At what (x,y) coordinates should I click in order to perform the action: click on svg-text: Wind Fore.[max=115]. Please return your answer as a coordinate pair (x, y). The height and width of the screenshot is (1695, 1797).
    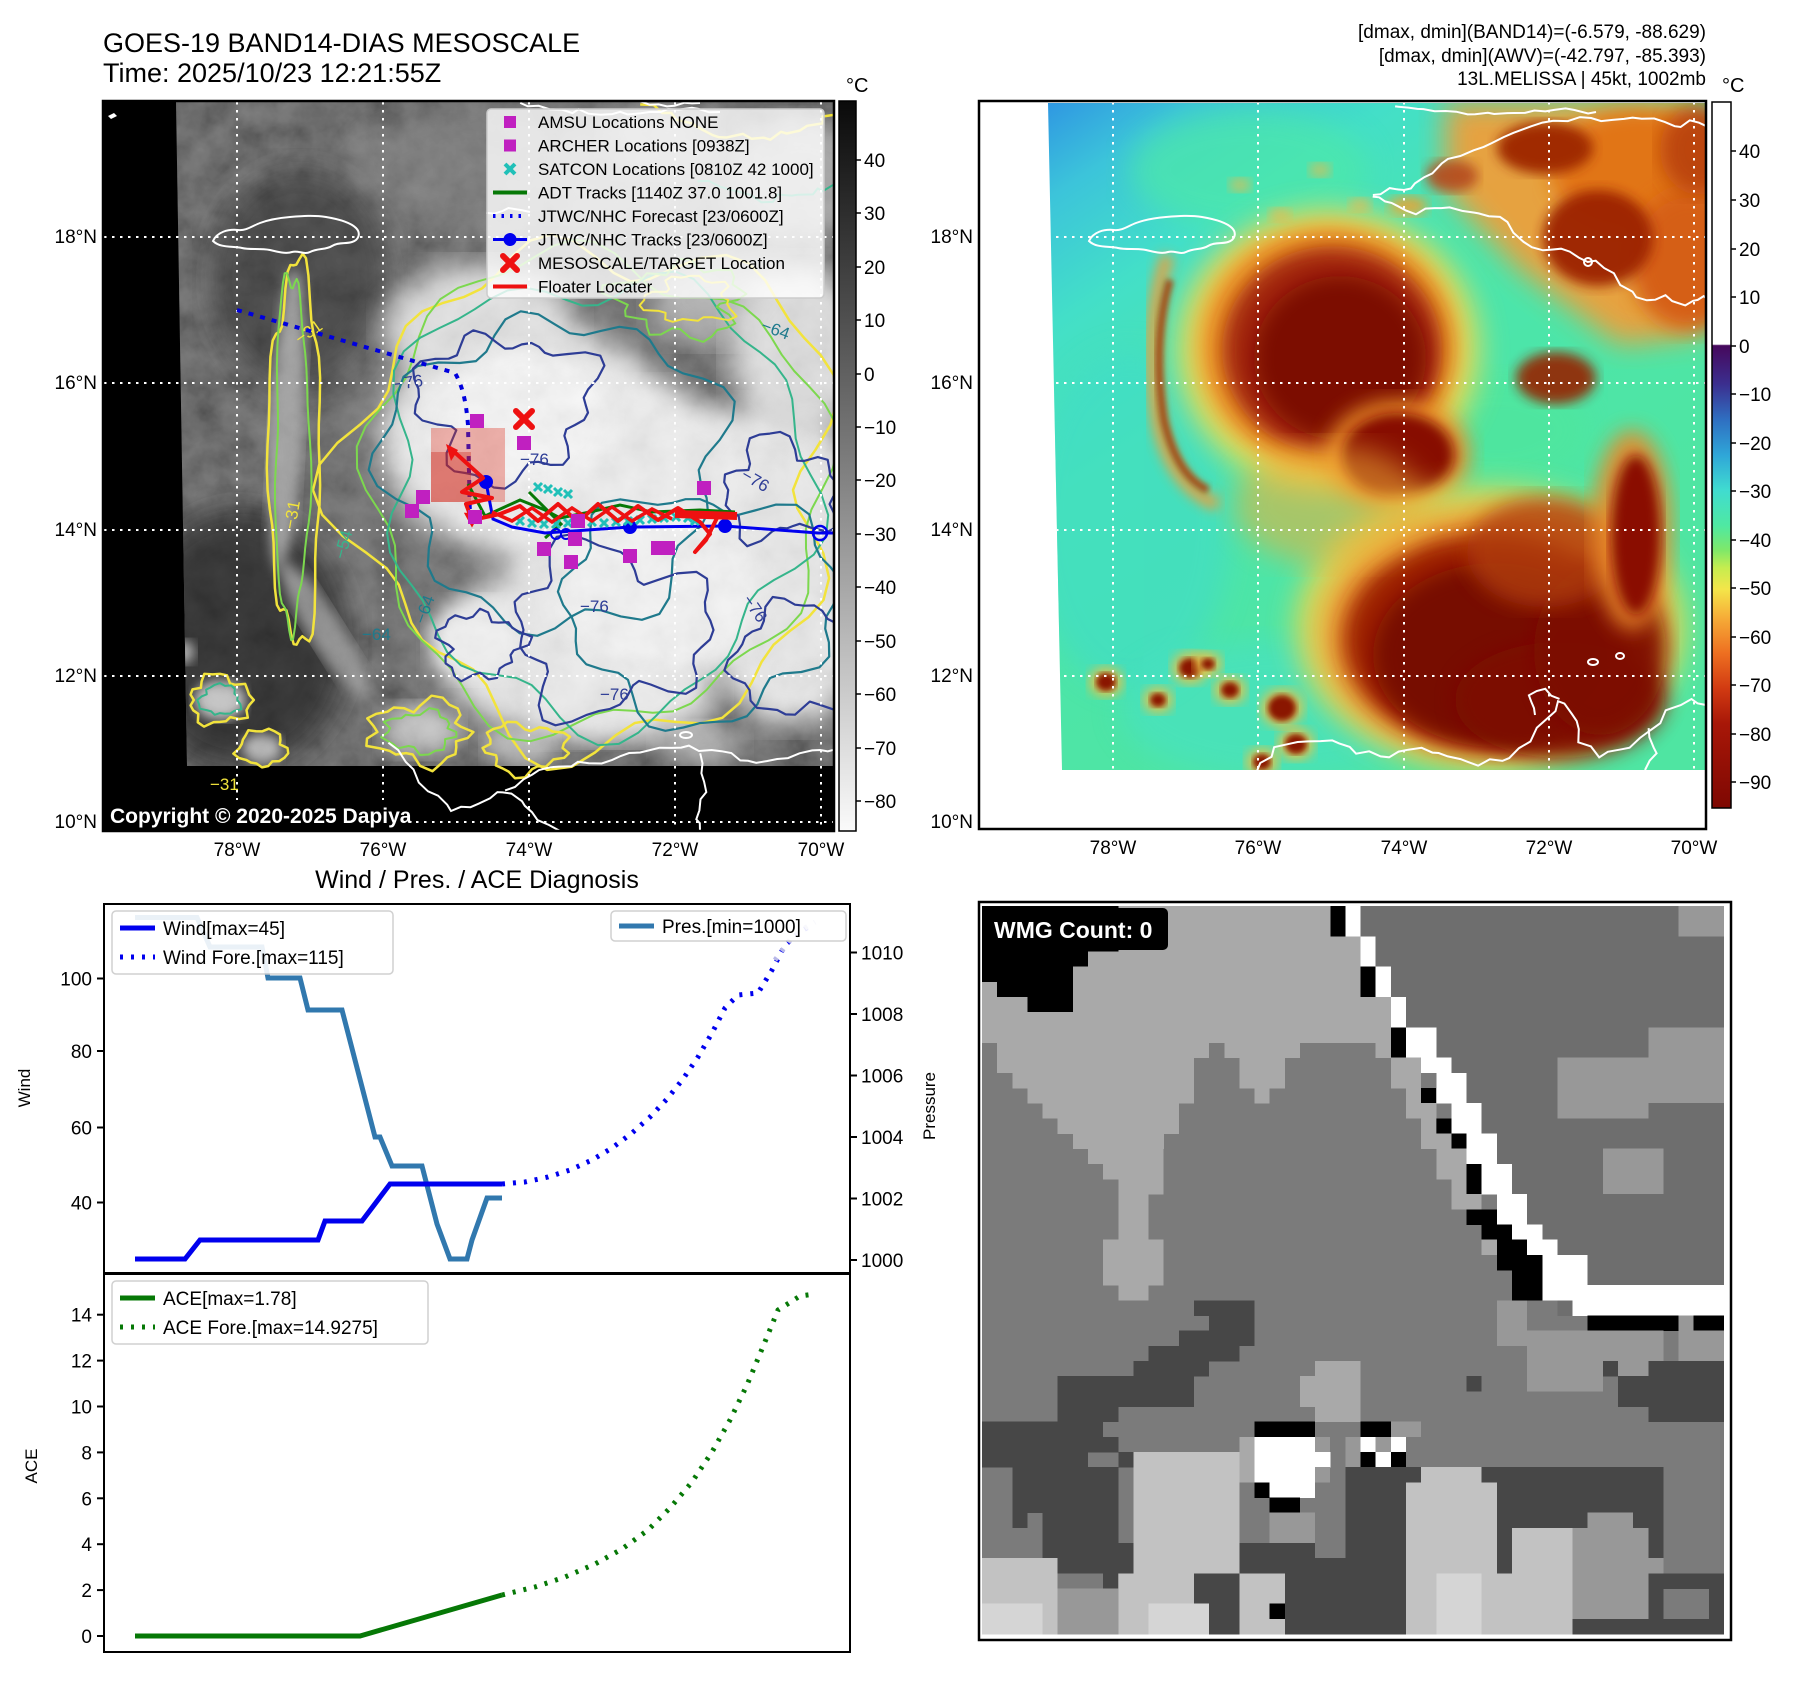
    Looking at the image, I should click on (253, 958).